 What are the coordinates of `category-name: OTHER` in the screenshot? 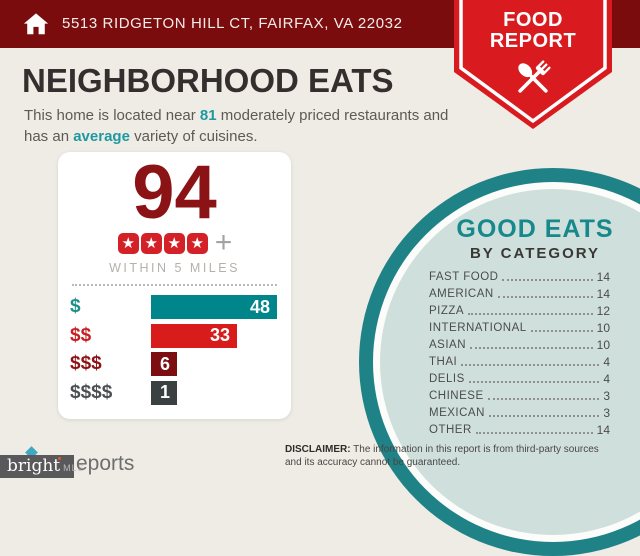 It's located at (450, 429).